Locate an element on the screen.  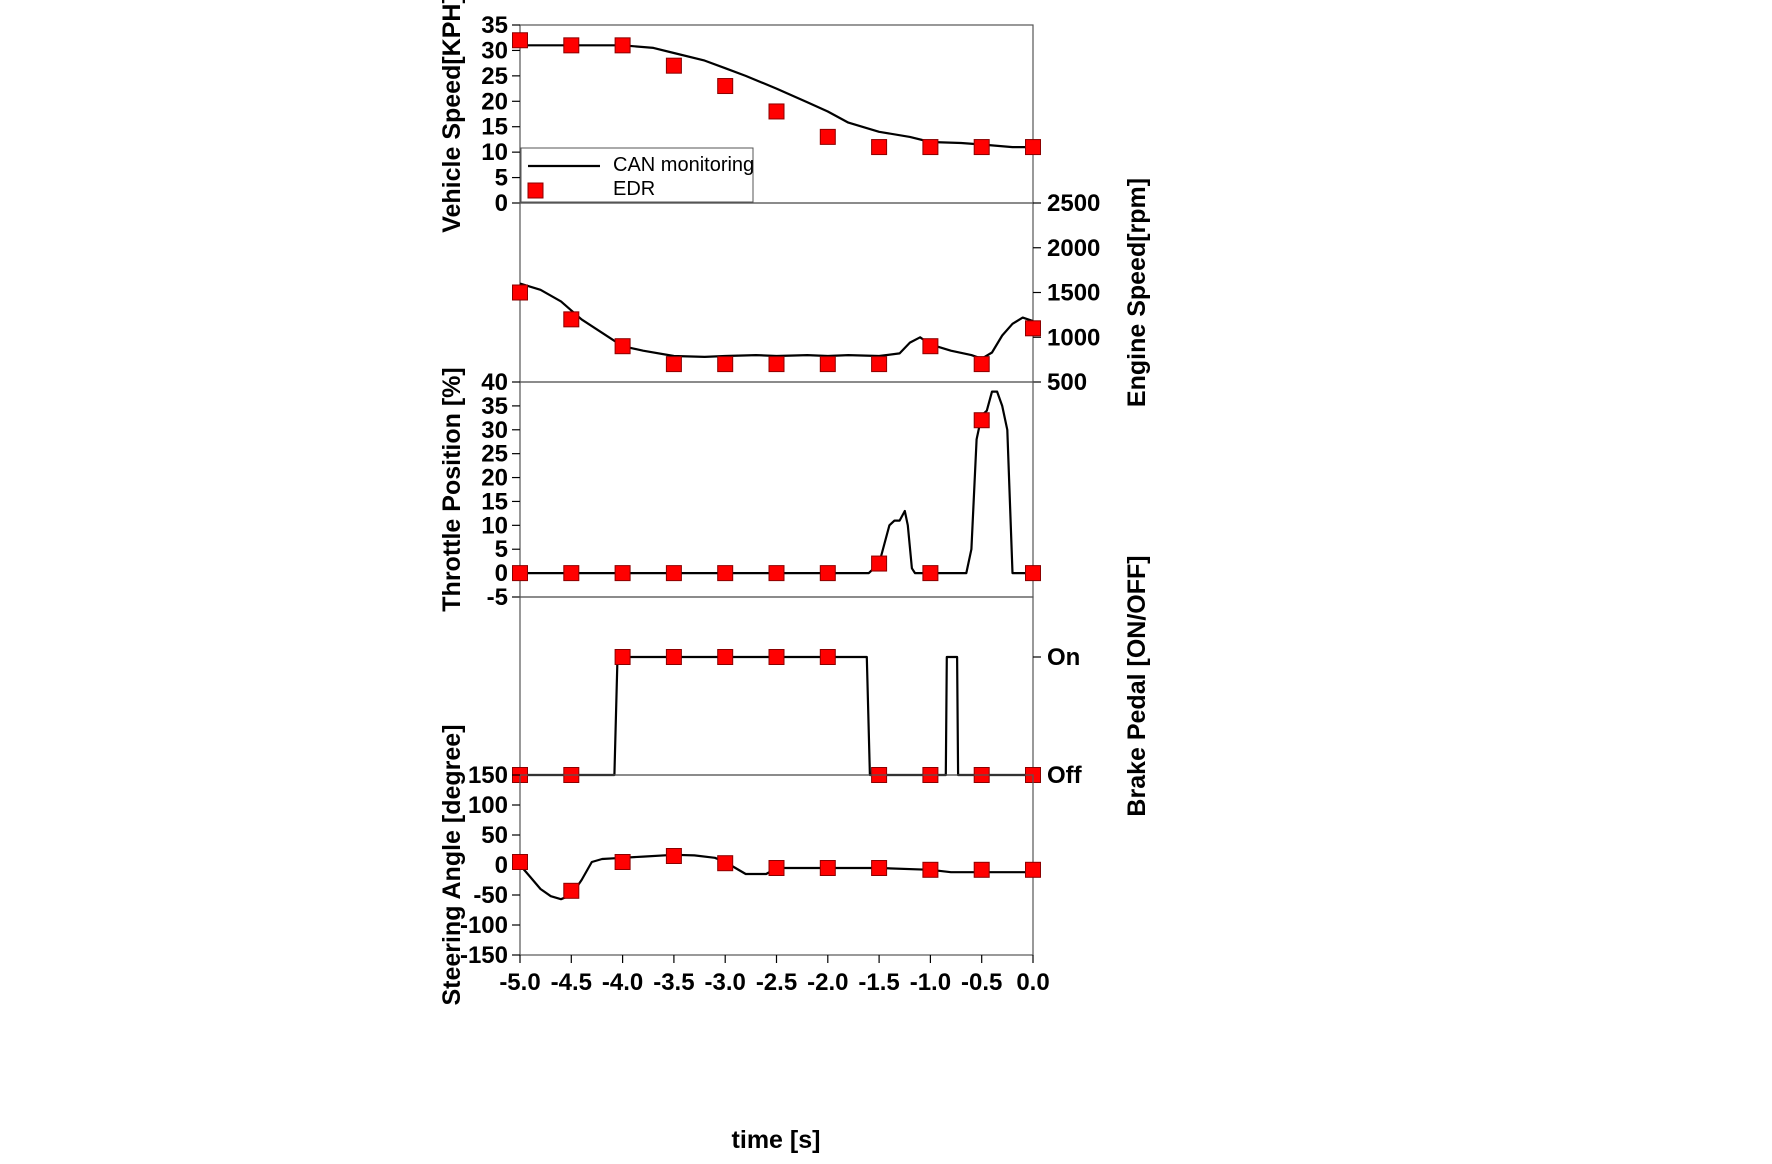
y-tick-label: 150 is located at coordinates (488, 775).